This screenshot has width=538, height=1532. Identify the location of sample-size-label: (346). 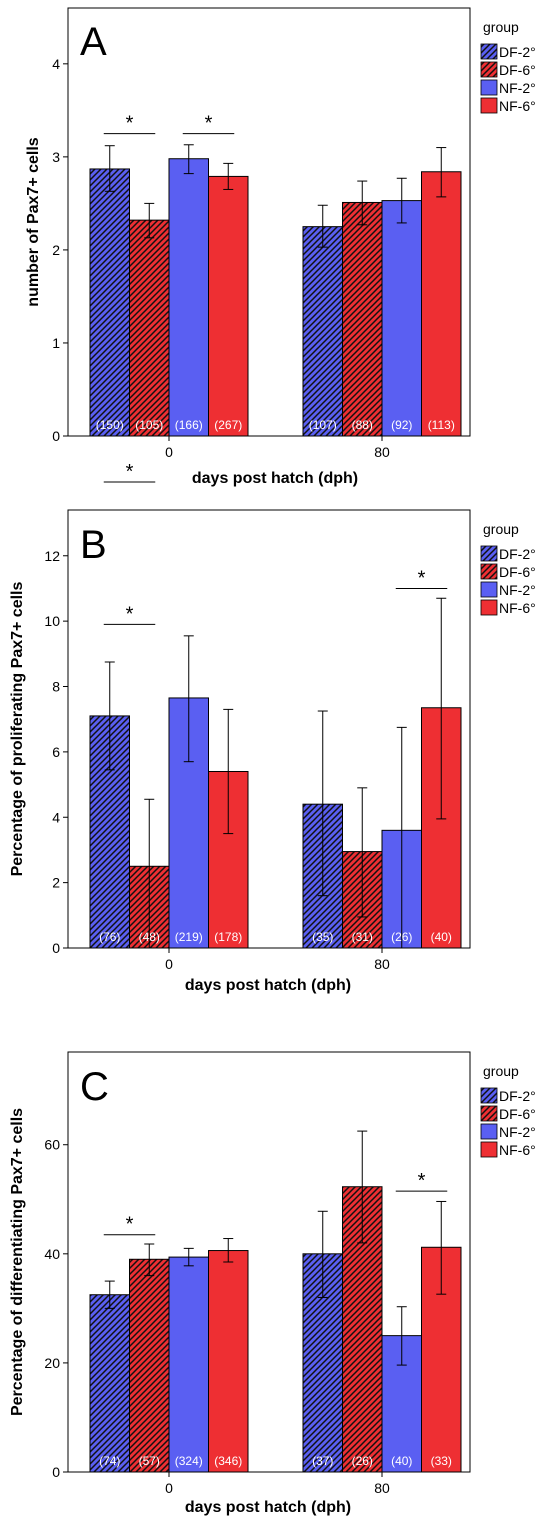
(228, 1461).